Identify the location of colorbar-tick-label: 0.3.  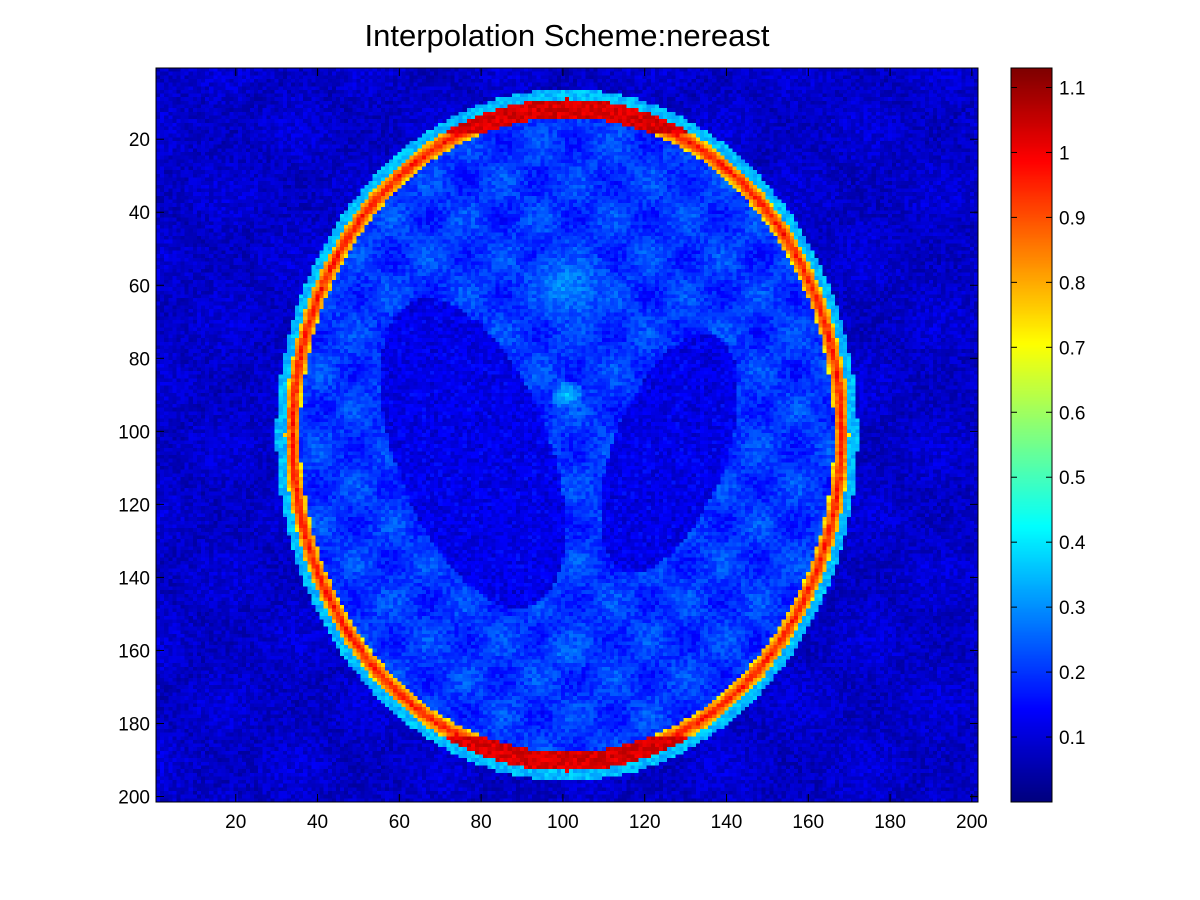
(1072, 608).